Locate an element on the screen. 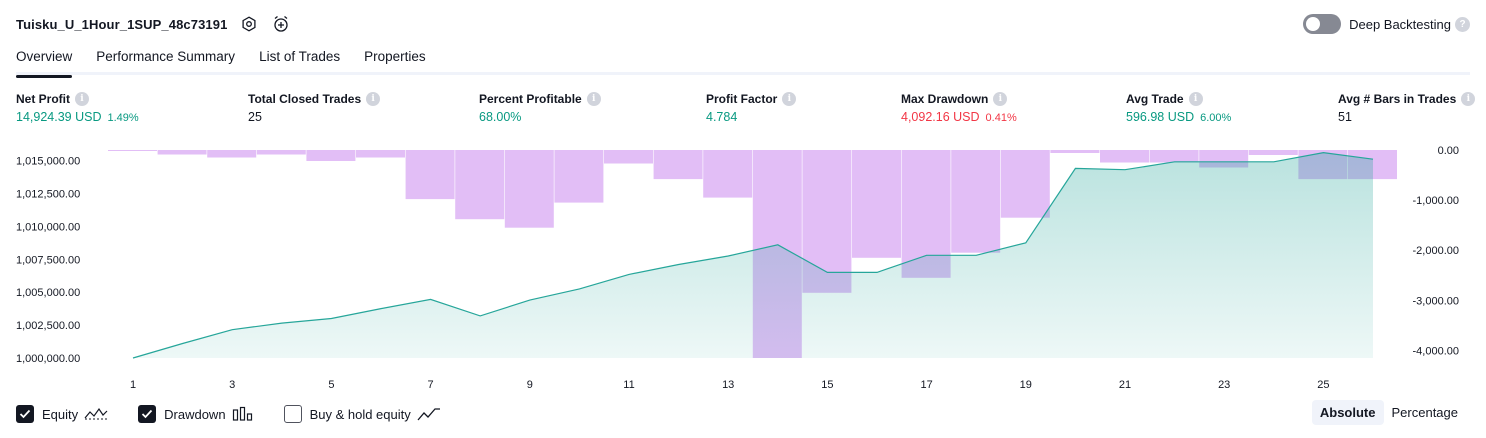 The height and width of the screenshot is (438, 1486). metric-value: 4,092.16 USD 0.41% is located at coordinates (959, 117).